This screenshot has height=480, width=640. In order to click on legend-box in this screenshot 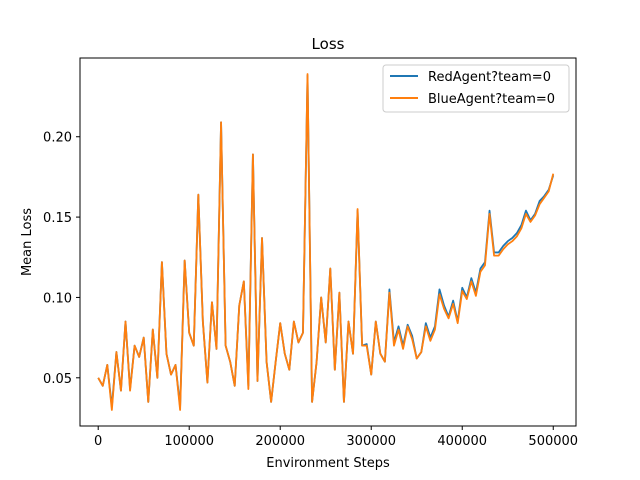, I will do `click(476, 88)`.